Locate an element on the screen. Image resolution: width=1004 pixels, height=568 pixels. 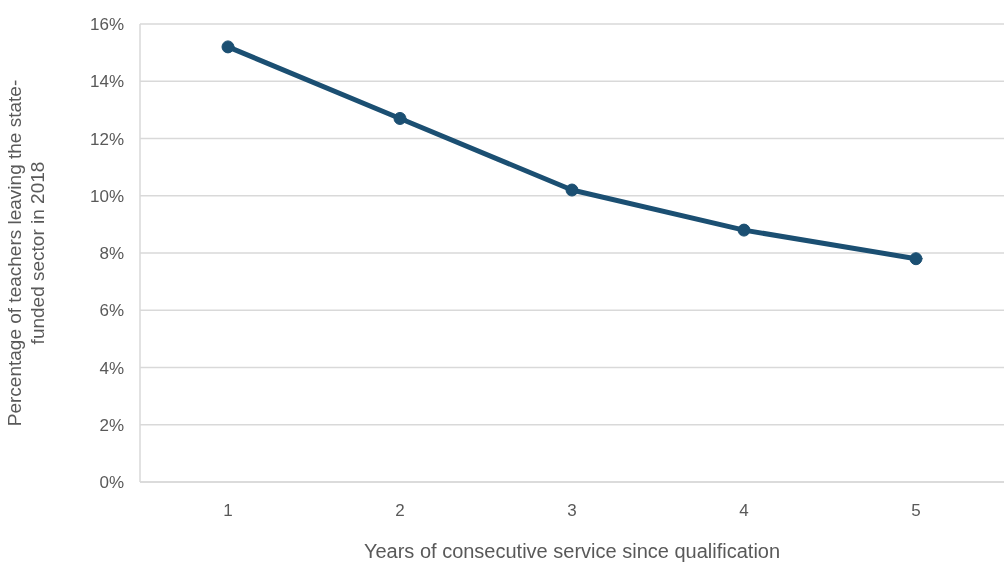
y-tick-label: 16% is located at coordinates (106, 25).